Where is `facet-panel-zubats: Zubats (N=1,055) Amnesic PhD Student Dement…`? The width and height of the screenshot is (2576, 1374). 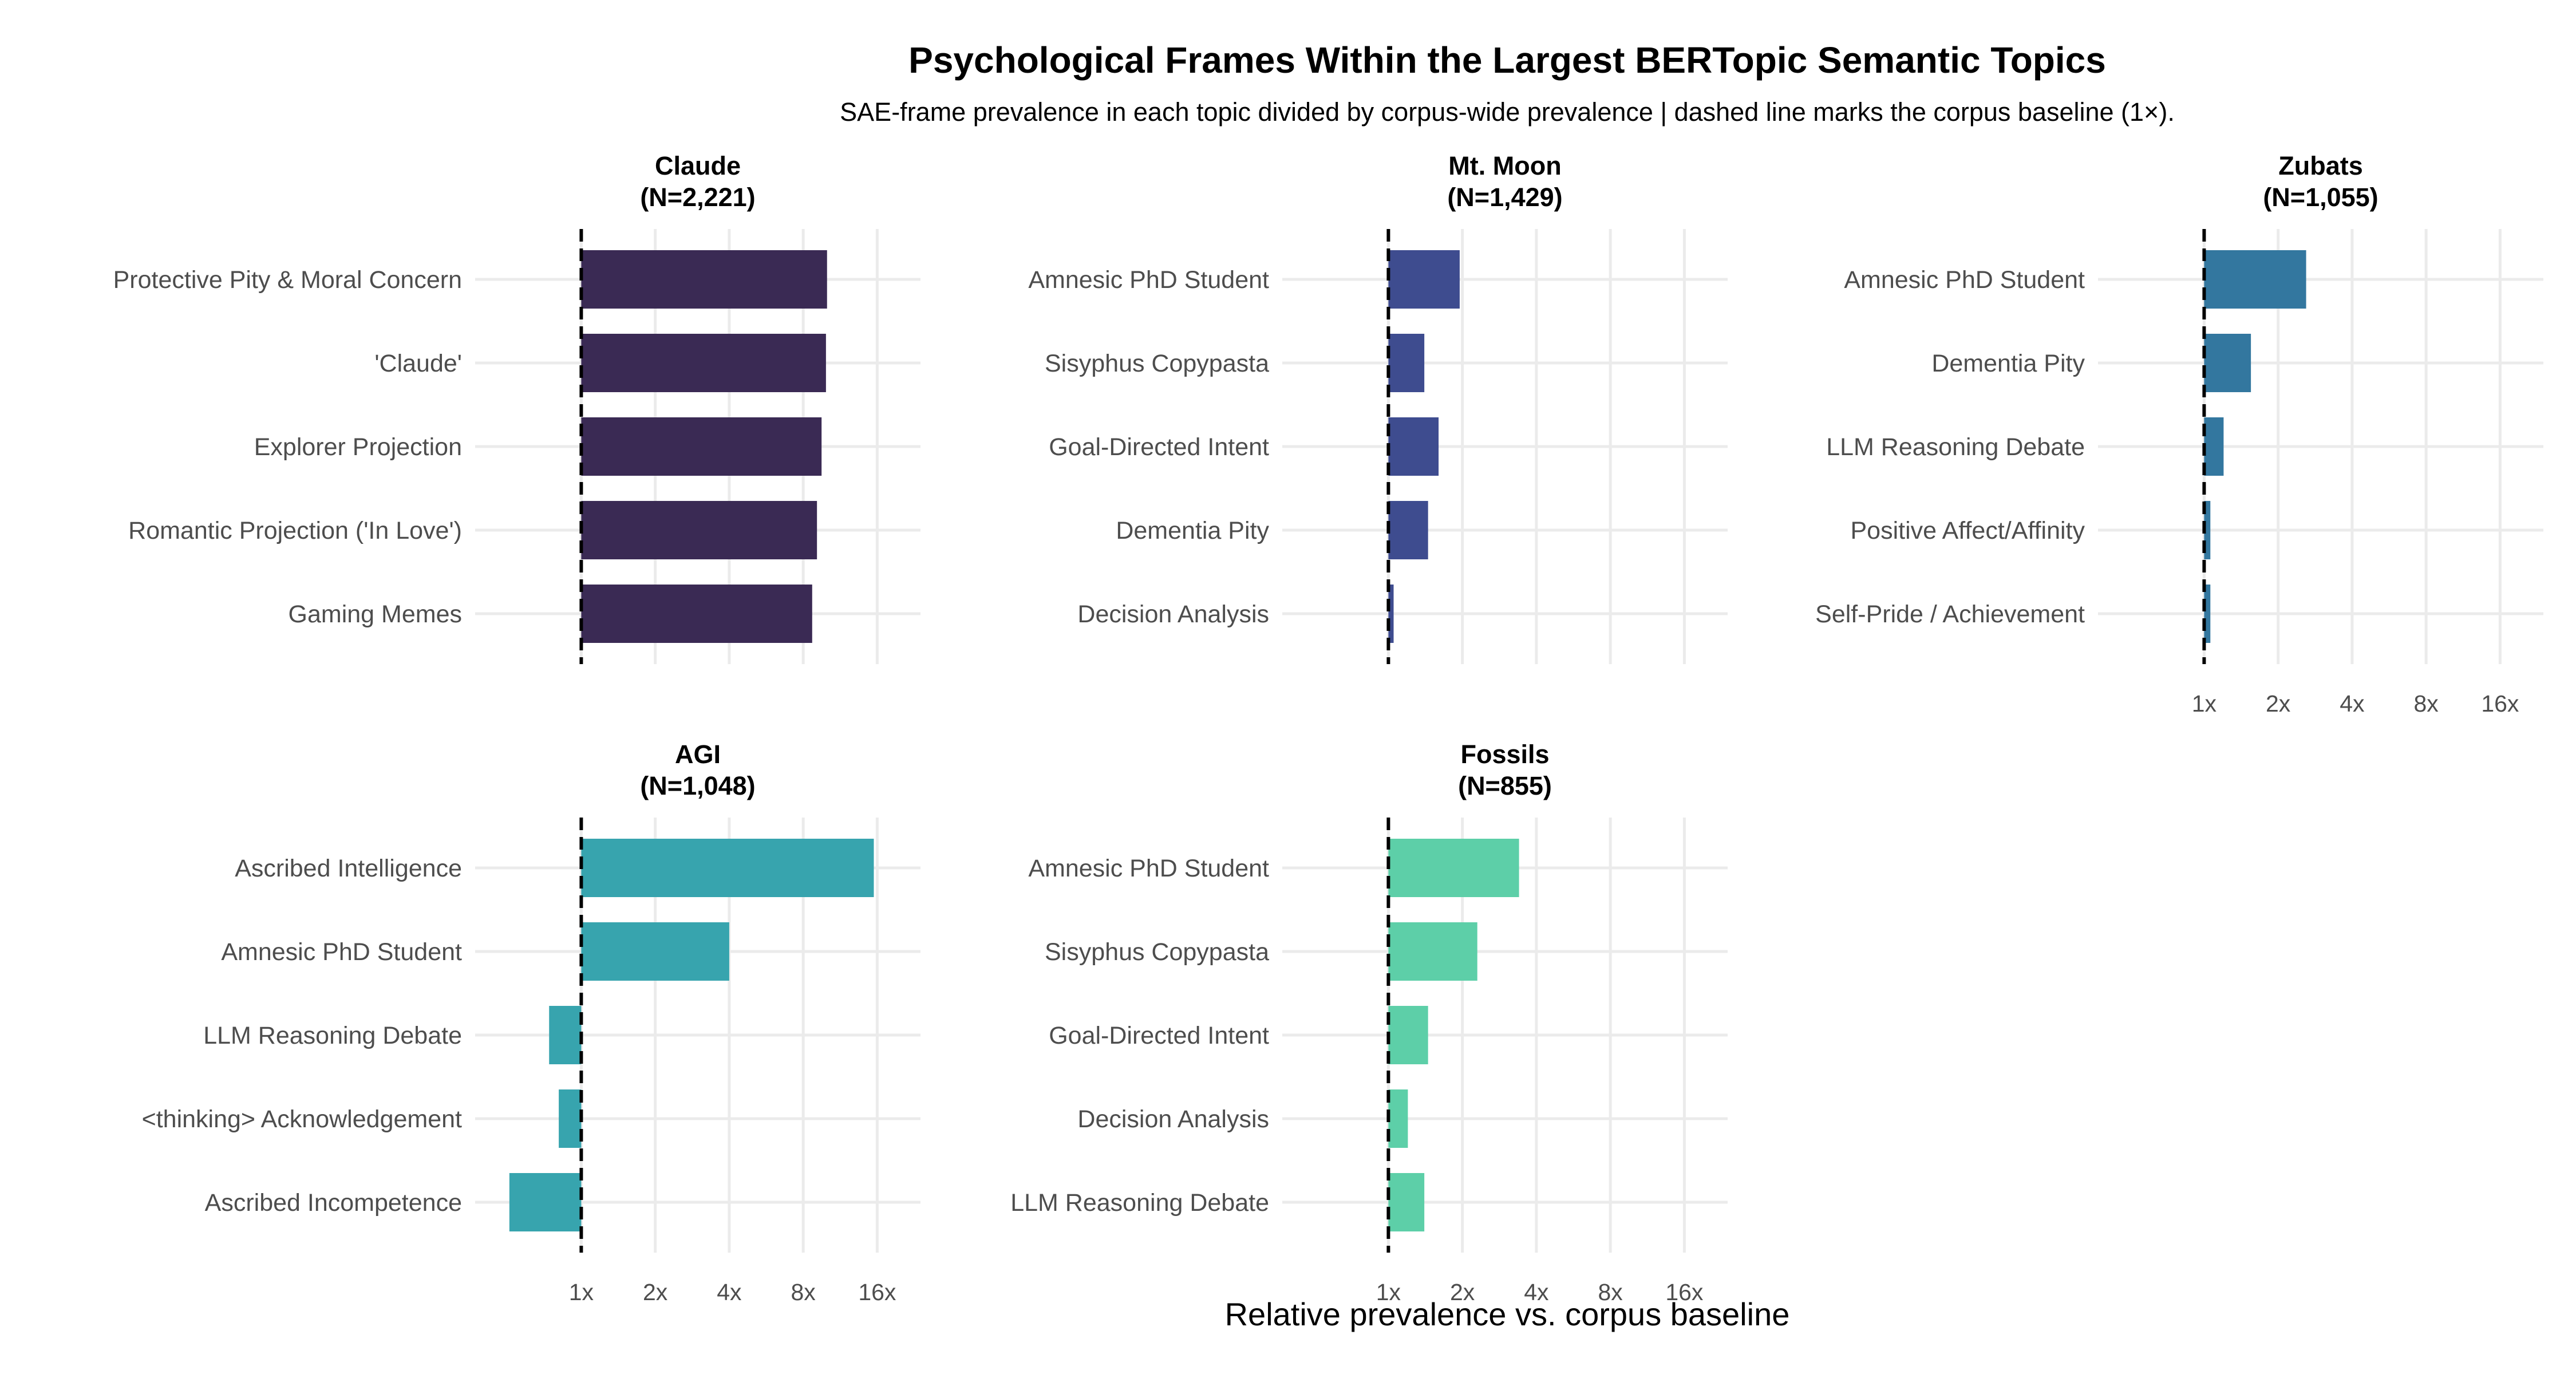
facet-panel-zubats: Zubats (N=1,055) Amnesic PhD Student Dement… is located at coordinates (2179, 434).